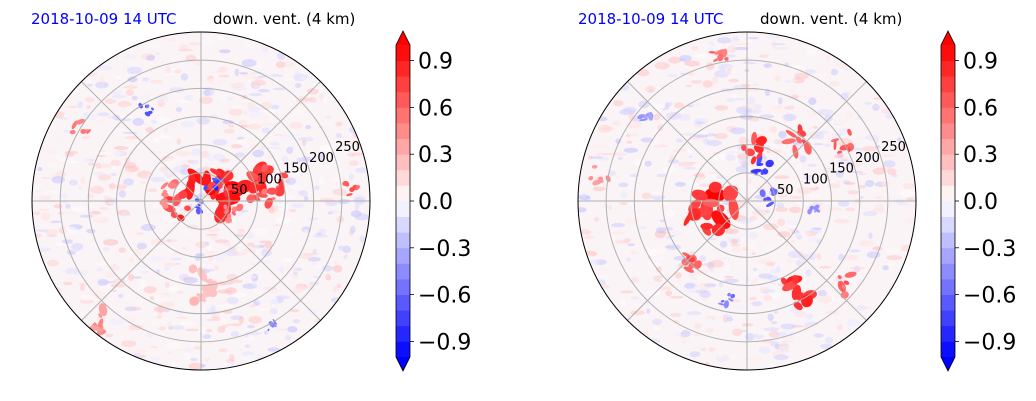  Describe the element at coordinates (104, 19) in the screenshot. I see `title-date-left: 2018-10-09 14 UTC` at that location.